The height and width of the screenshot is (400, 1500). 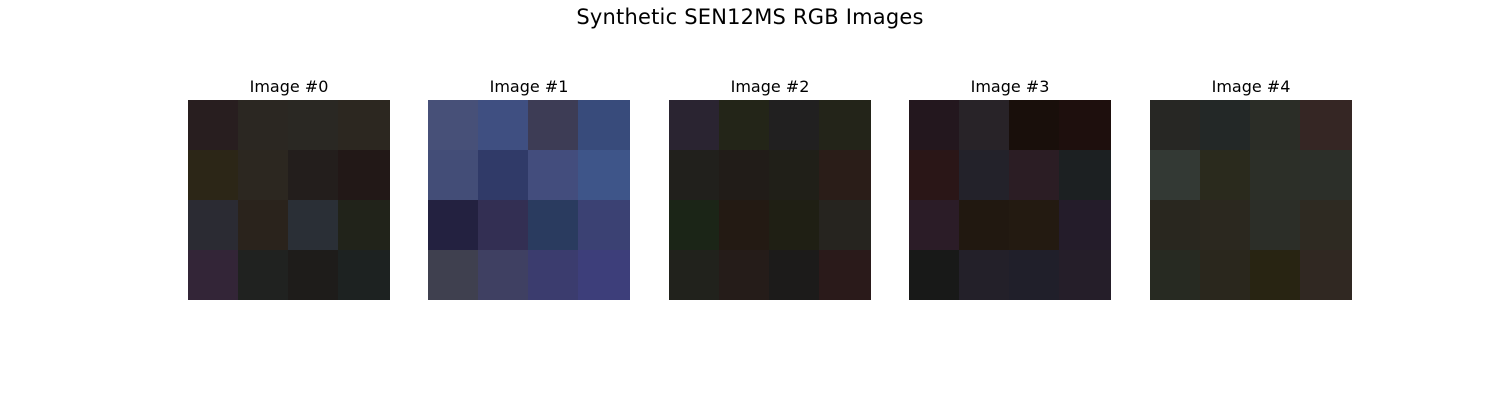 I want to click on image-panel-2: Image #2, so click(x=770, y=188).